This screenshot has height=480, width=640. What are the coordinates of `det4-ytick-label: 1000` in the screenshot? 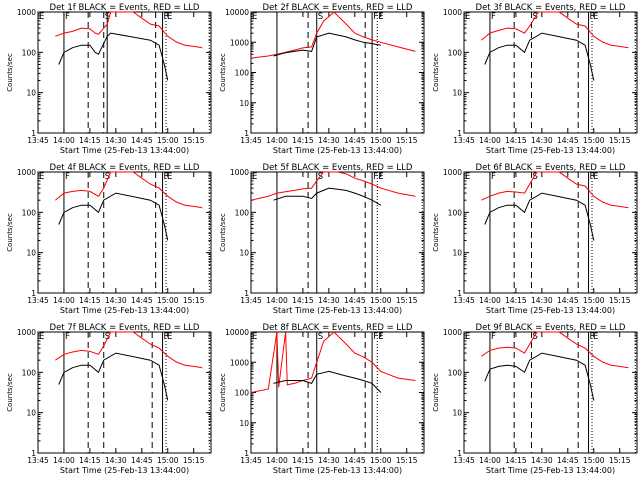 It's located at (26, 172).